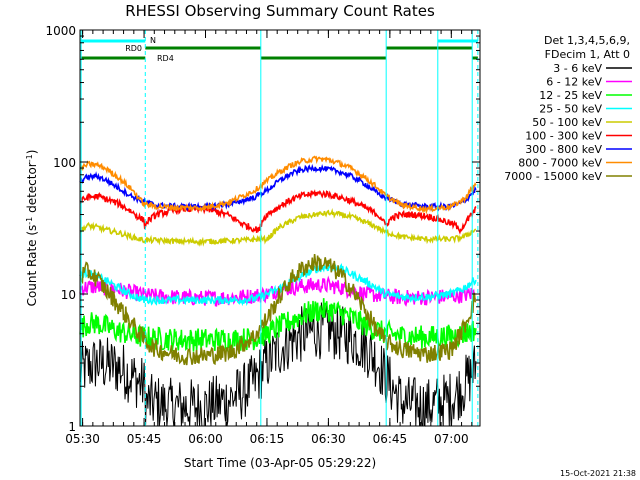  Describe the element at coordinates (451, 439) in the screenshot. I see `x-tick-label-7: 07:00` at that location.